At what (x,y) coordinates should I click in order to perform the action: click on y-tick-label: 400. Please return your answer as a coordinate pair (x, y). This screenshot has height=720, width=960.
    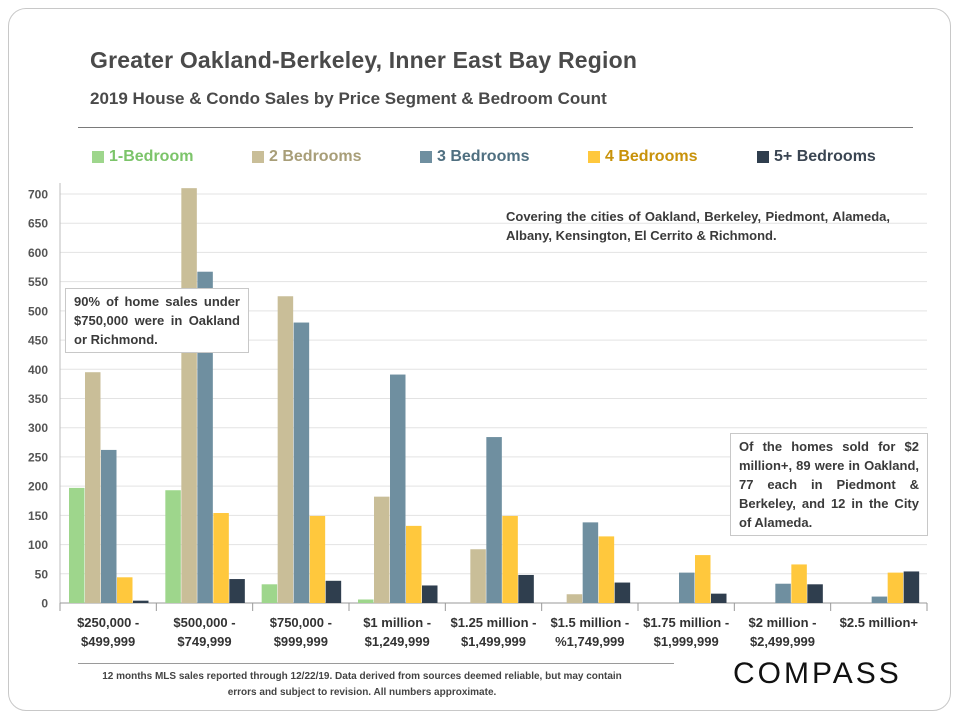
    Looking at the image, I should click on (38, 370).